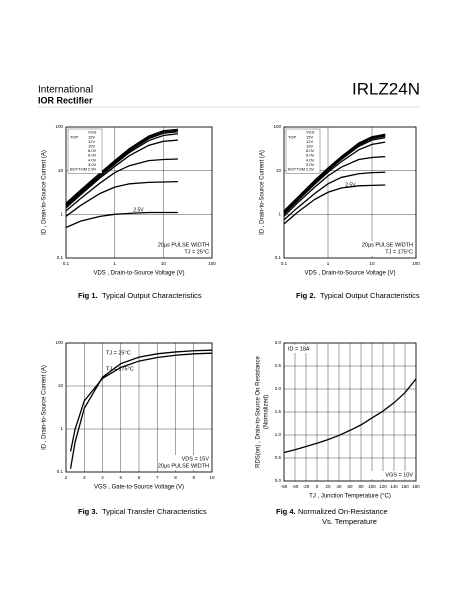 This screenshot has width=474, height=612. What do you see at coordinates (92, 155) in the screenshot?
I see `legend-entry: 6.0V` at bounding box center [92, 155].